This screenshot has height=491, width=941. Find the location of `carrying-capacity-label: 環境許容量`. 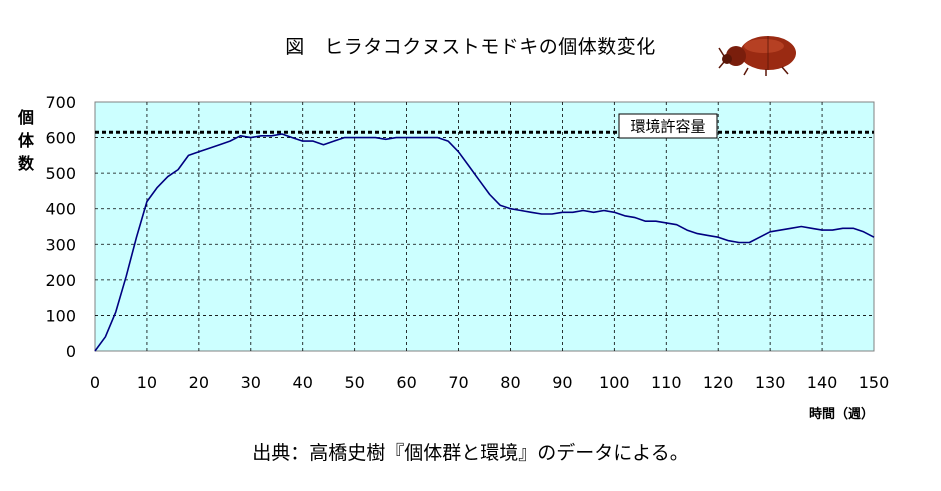

carrying-capacity-label: 環境許容量 is located at coordinates (667, 127).